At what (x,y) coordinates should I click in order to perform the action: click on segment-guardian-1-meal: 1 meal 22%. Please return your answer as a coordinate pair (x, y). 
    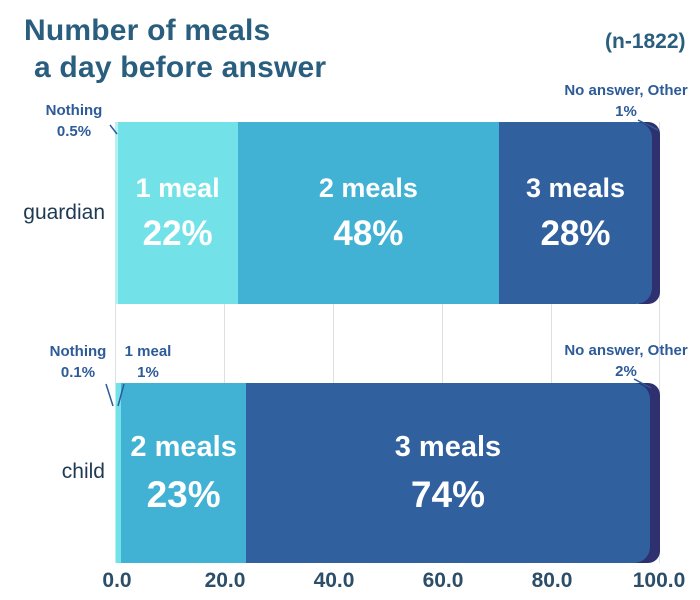
    Looking at the image, I should click on (177, 213).